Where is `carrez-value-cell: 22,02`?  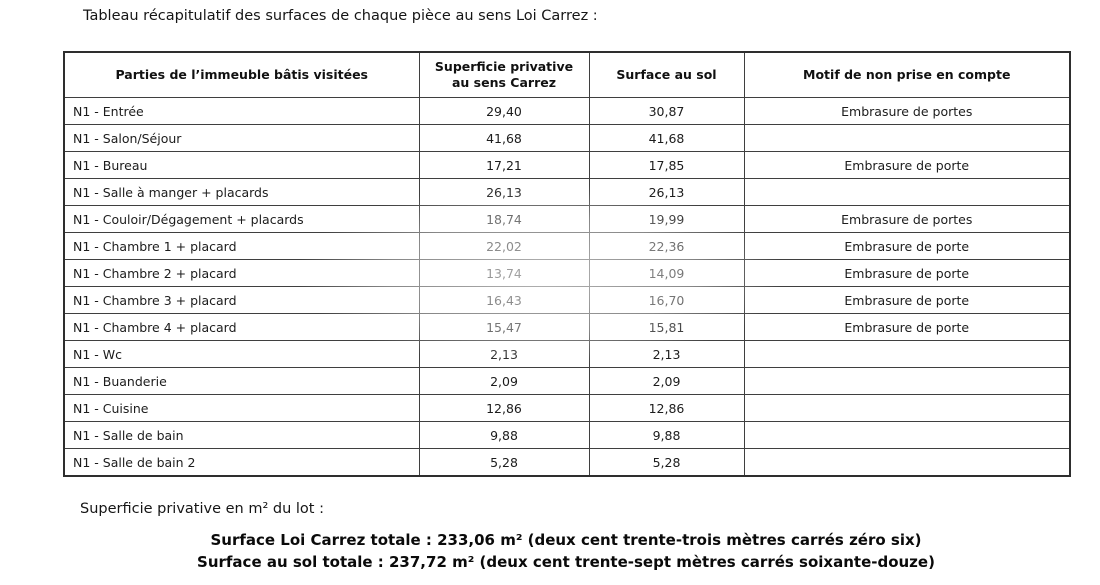 carrez-value-cell: 22,02 is located at coordinates (504, 246).